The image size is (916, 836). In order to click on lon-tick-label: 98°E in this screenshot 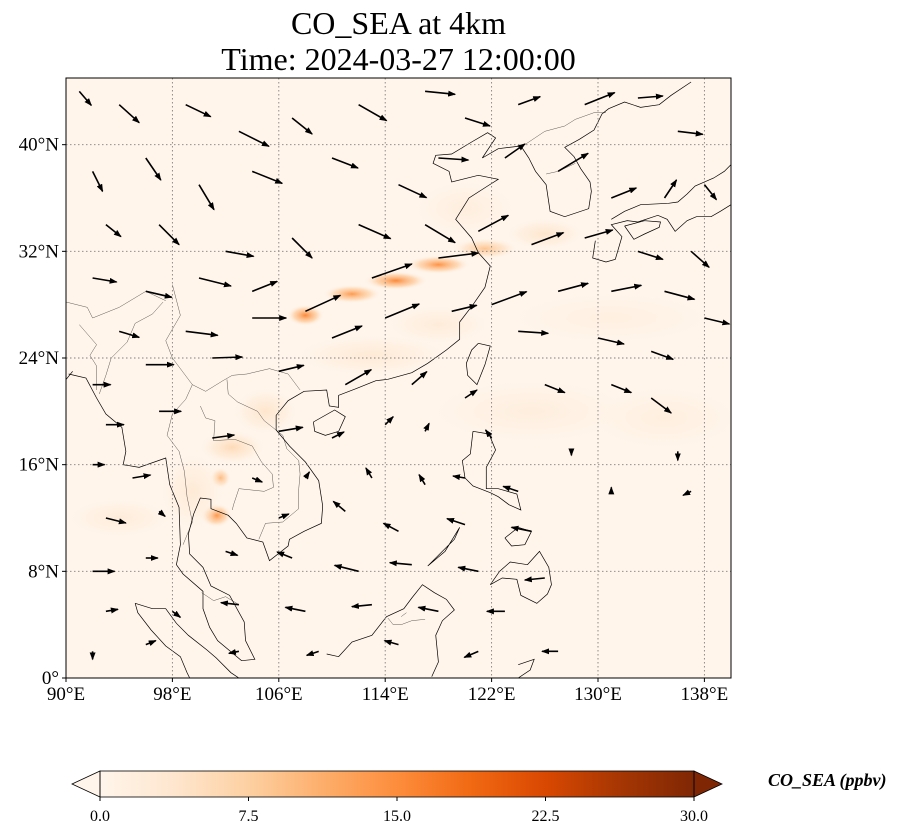, I will do `click(172, 694)`.